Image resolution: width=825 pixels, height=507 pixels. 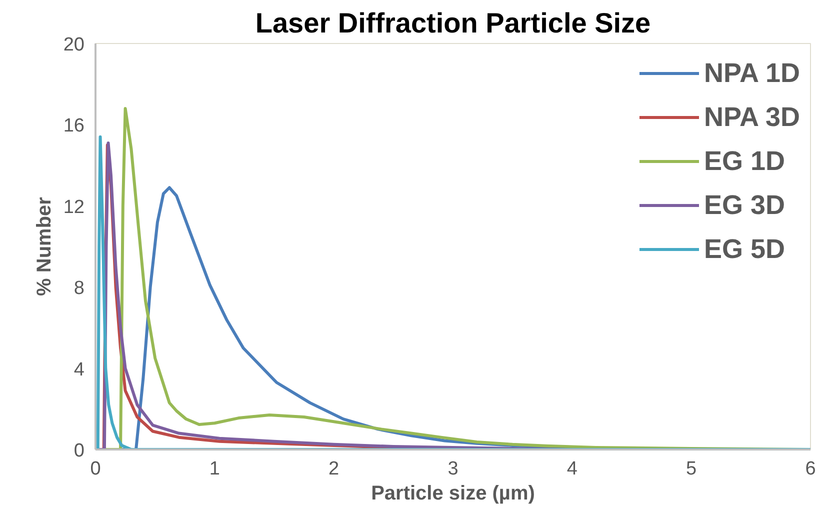 I want to click on y-tick-label: 16, so click(x=74, y=126).